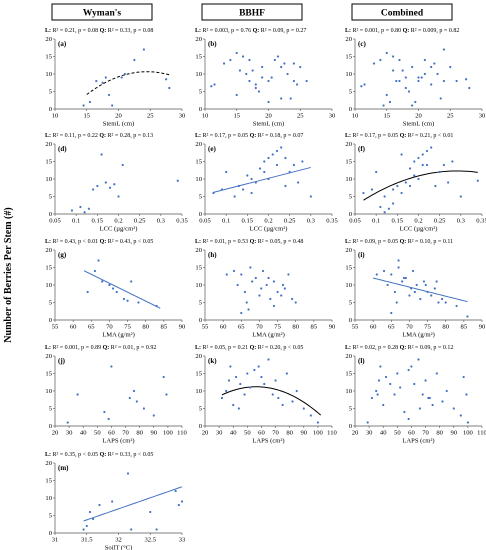 Image resolution: width=486 pixels, height=550 pixels. I want to click on x-tick-label: 60, so click(261, 433).